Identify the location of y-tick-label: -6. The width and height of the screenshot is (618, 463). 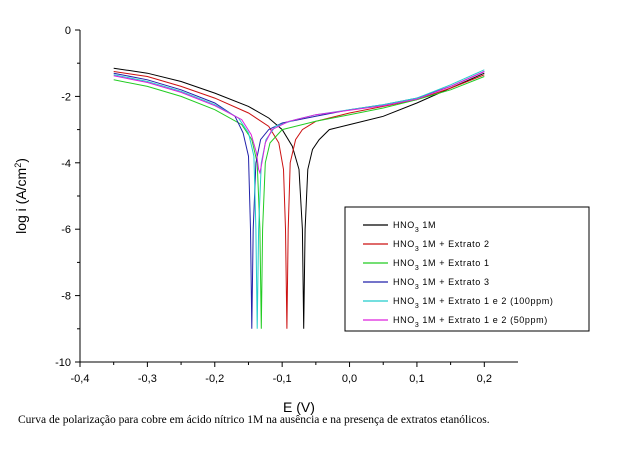
(66, 230).